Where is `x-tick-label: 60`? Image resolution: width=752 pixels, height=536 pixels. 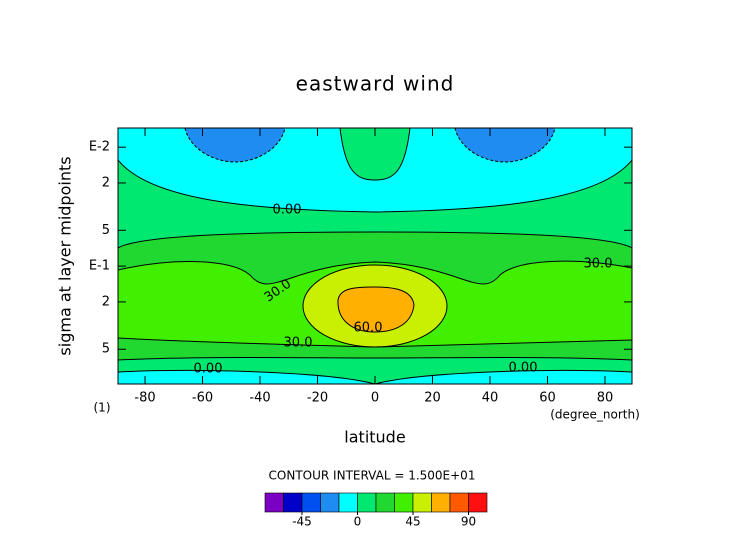 x-tick-label: 60 is located at coordinates (547, 398).